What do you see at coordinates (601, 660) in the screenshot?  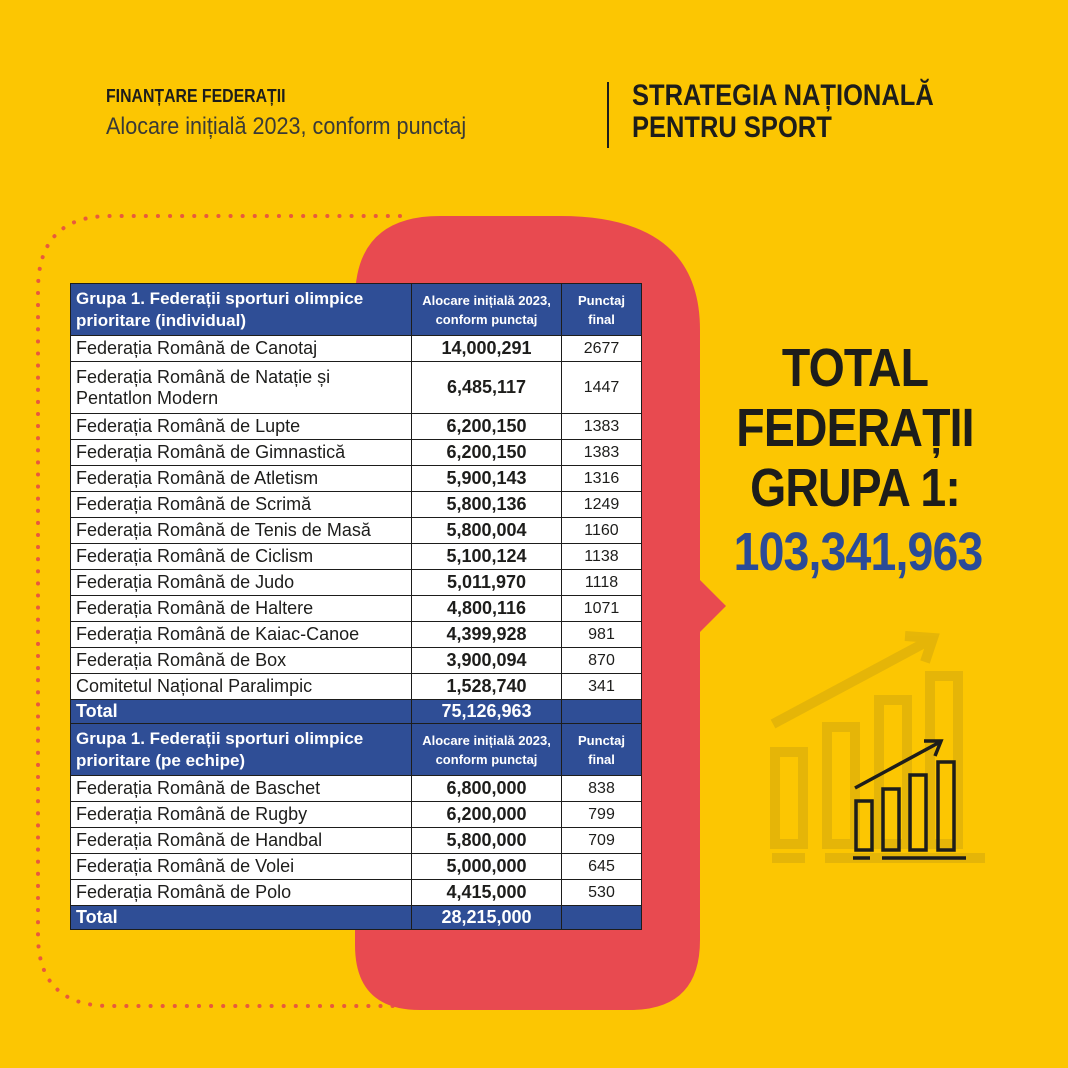 I see `score-cell: 870` at bounding box center [601, 660].